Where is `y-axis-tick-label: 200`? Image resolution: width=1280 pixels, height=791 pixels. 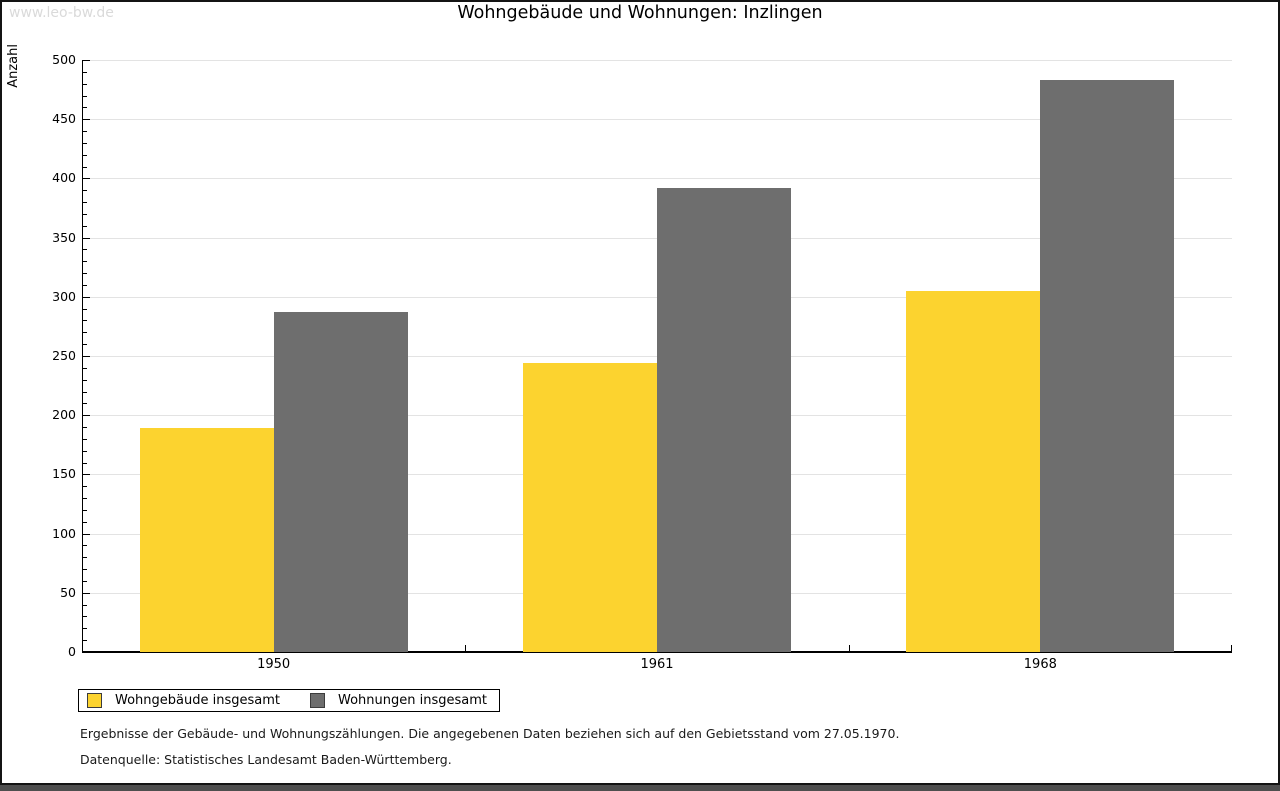 y-axis-tick-label: 200 is located at coordinates (64, 415).